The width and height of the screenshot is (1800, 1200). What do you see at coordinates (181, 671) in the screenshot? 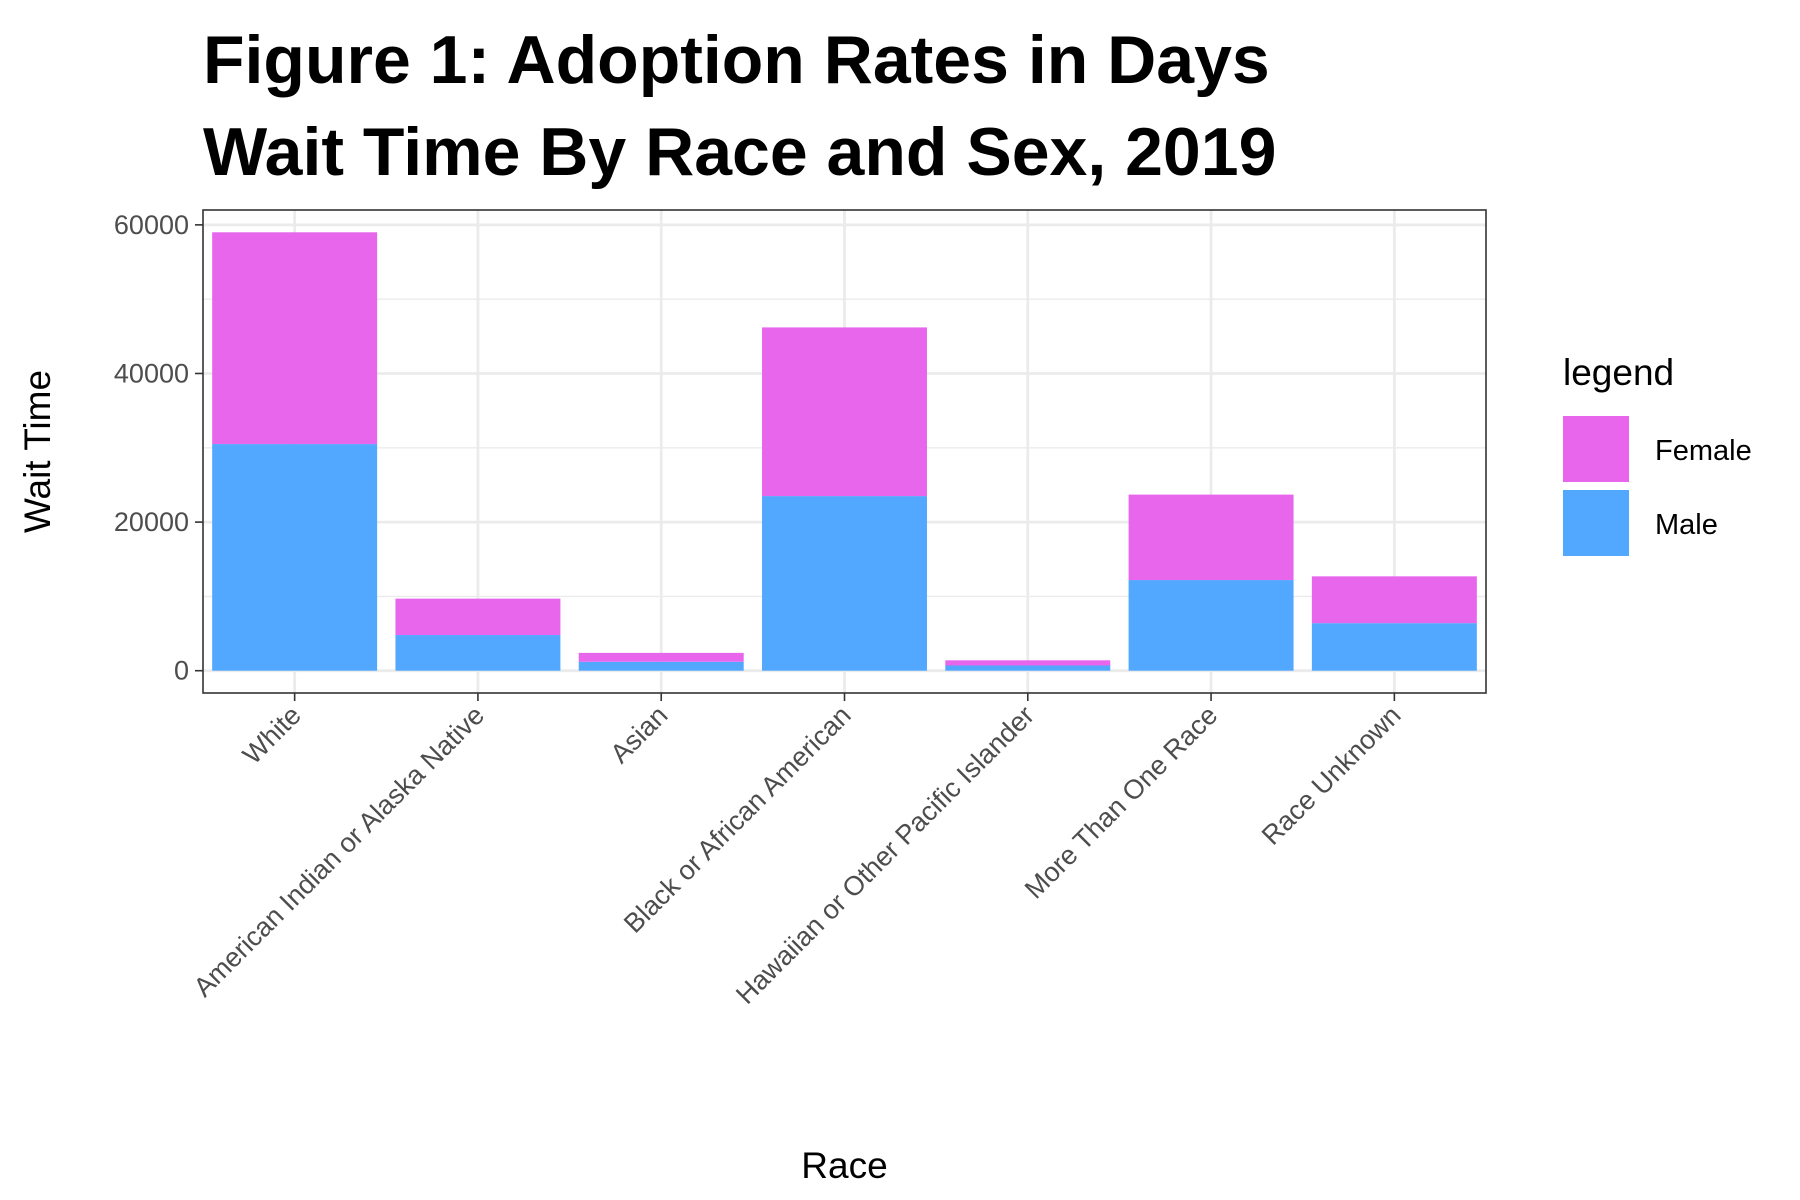
I see `y-tick-label: 0` at bounding box center [181, 671].